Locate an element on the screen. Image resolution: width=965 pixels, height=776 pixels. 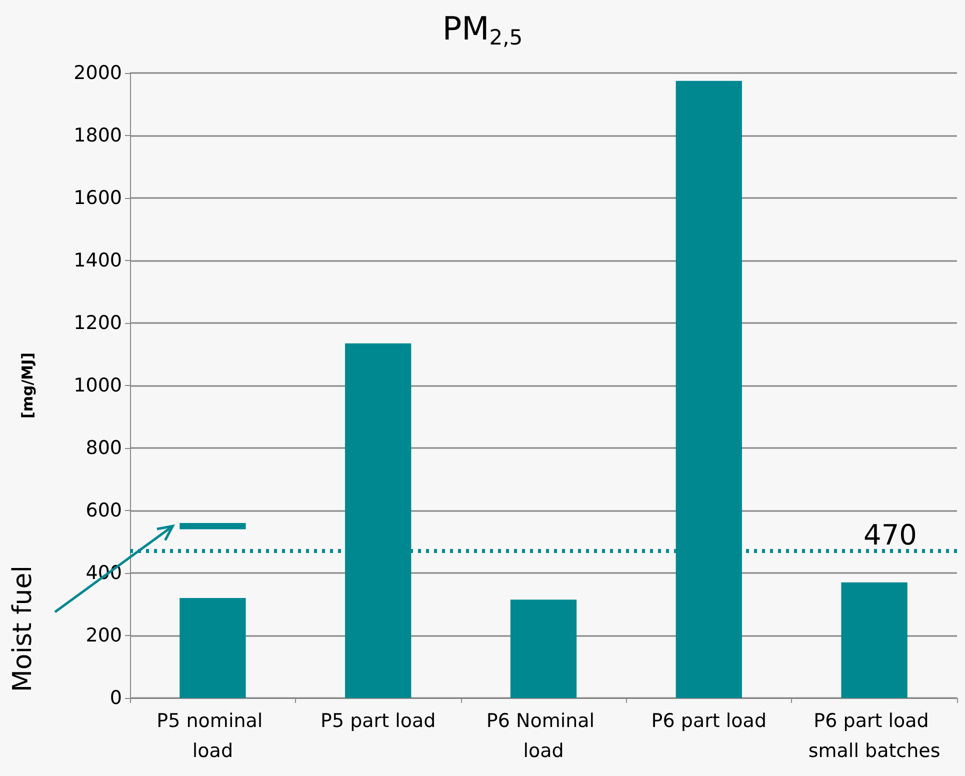
y-tick-label: 800 is located at coordinates (104, 448).